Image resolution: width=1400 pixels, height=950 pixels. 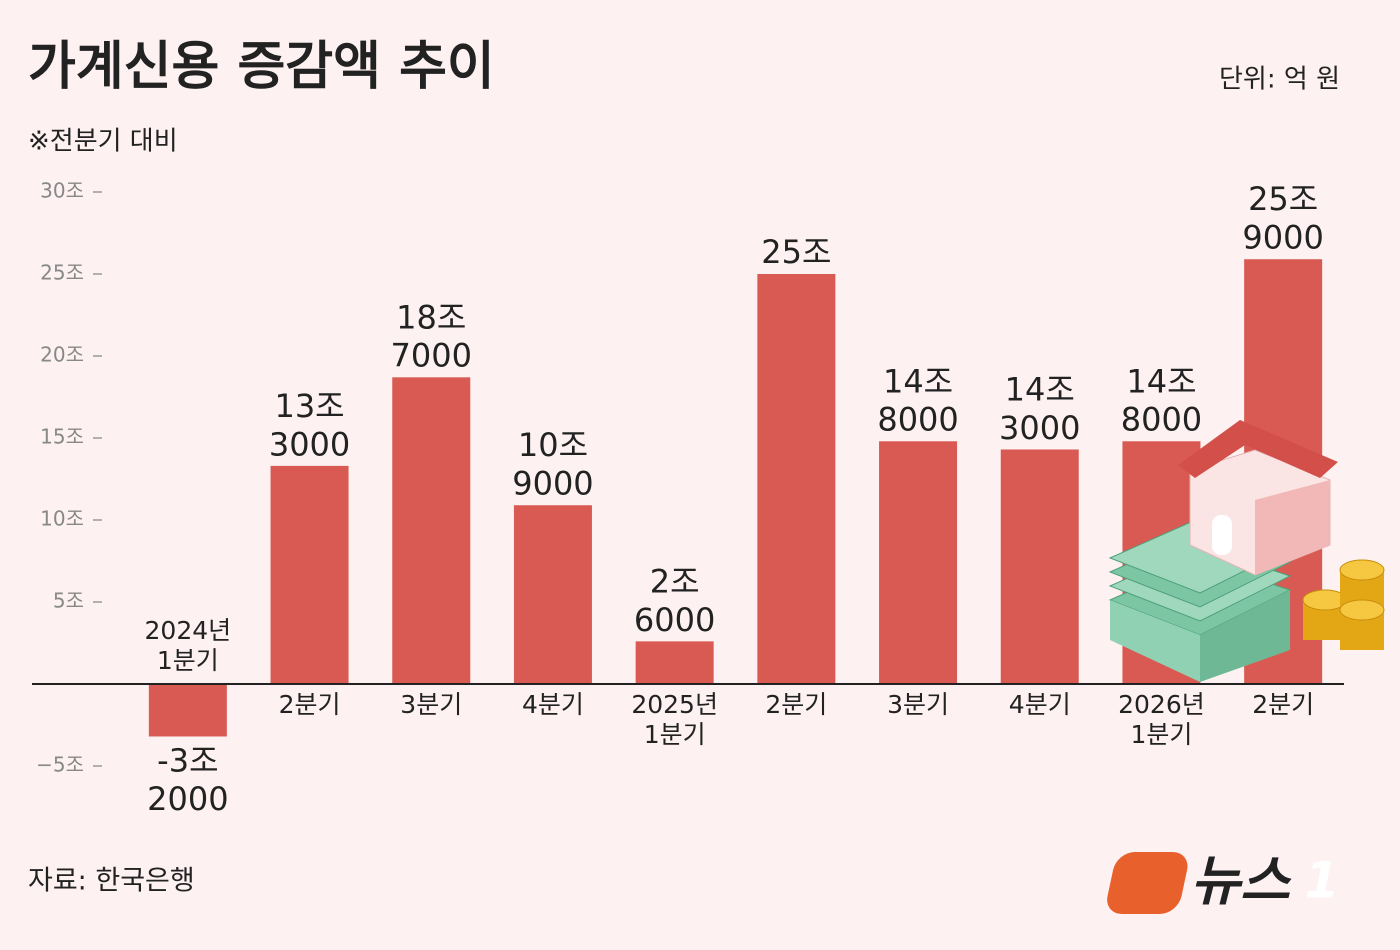 I want to click on money-front, so click(x=1155, y=641).